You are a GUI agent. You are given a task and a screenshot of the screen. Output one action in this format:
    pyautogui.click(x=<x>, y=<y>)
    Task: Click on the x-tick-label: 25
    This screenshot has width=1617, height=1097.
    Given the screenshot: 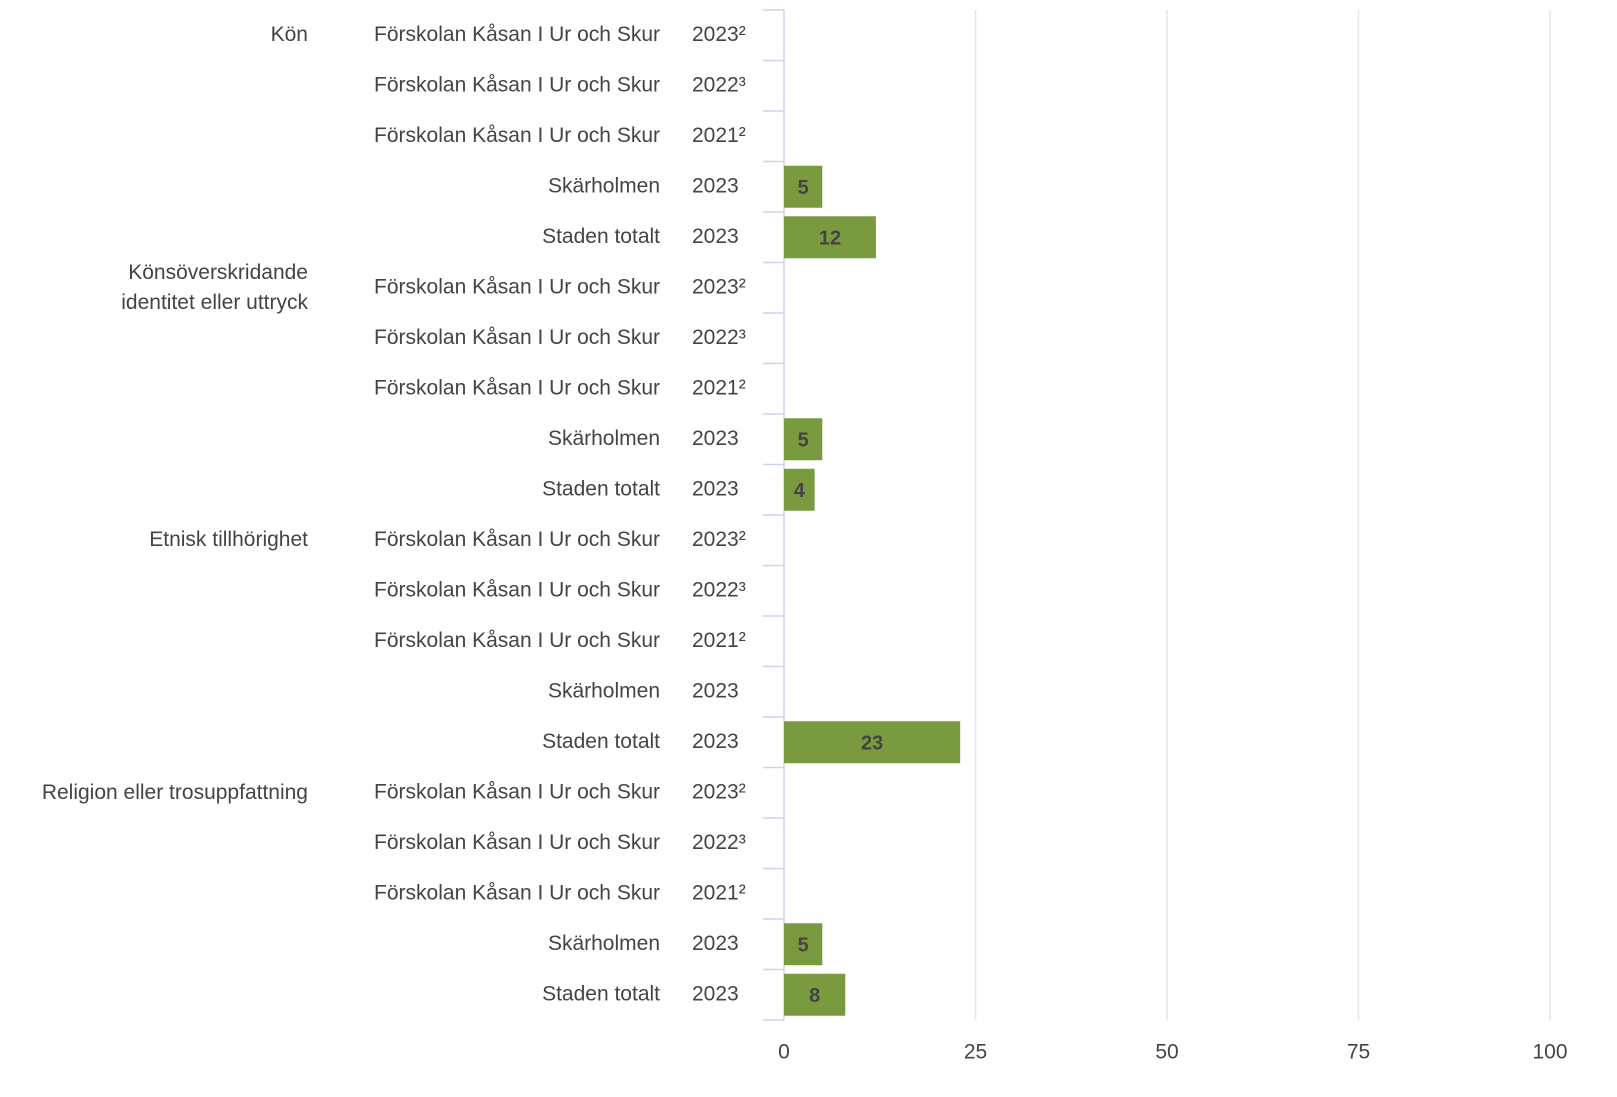 What is the action you would take?
    pyautogui.click(x=975, y=1052)
    